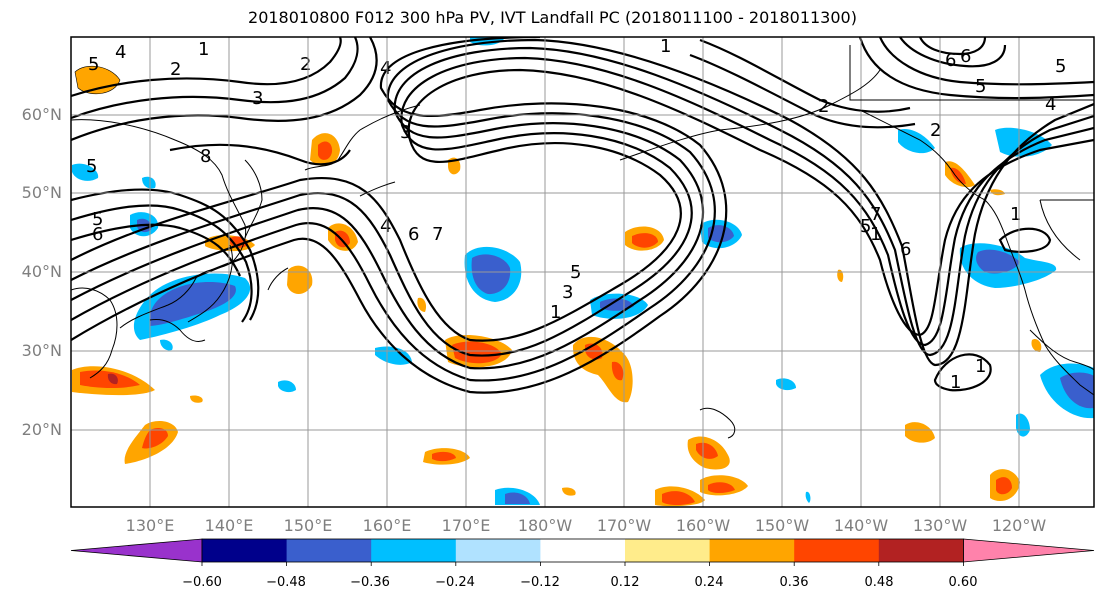  What do you see at coordinates (1019, 525) in the screenshot?
I see `lon-label: 120°W` at bounding box center [1019, 525].